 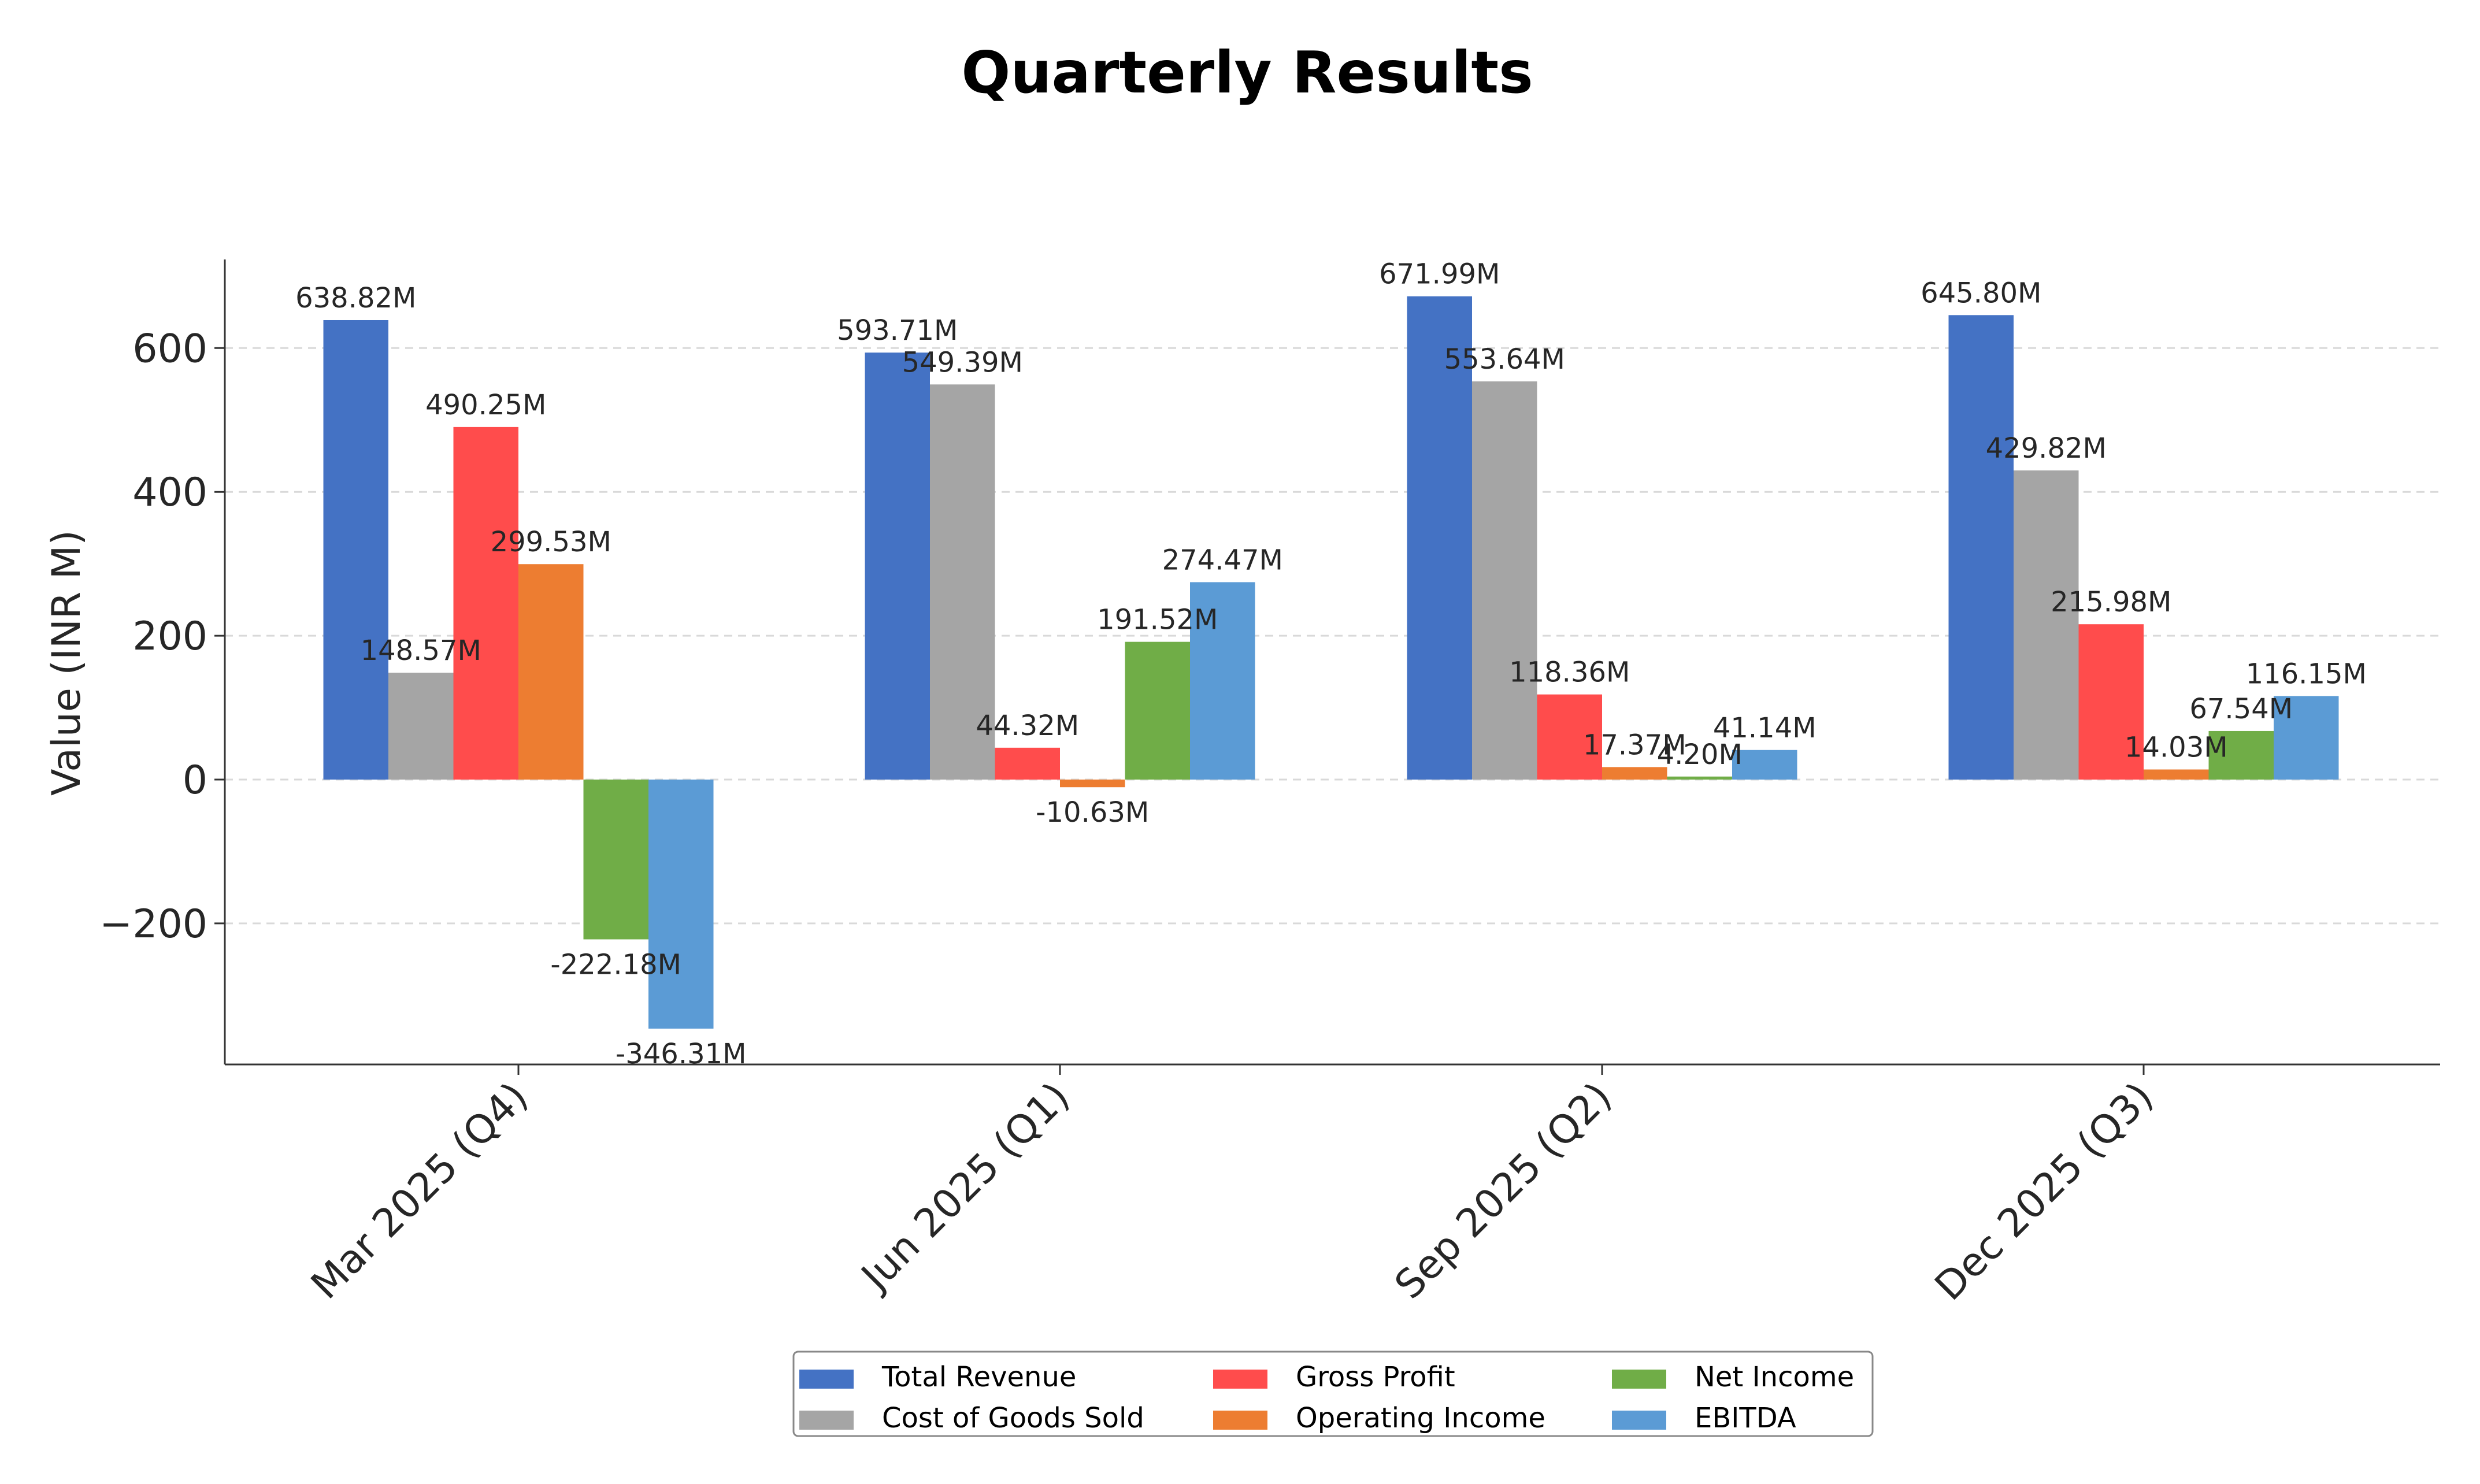 I want to click on bar-value-label: 67.54M, so click(x=2241, y=709).